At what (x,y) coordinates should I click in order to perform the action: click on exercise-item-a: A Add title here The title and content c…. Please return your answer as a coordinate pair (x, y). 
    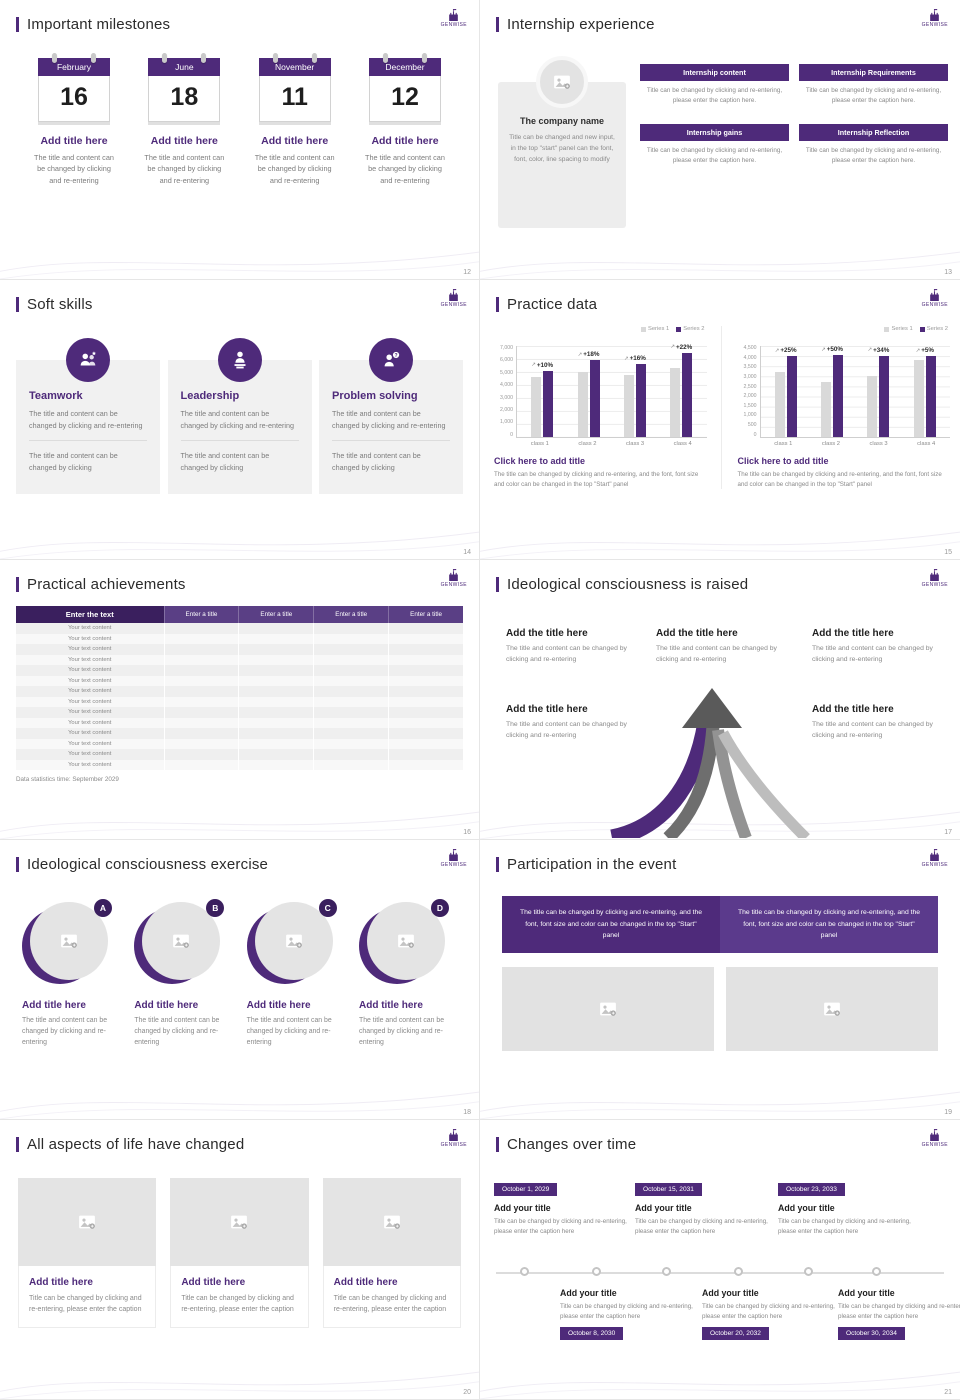
    Looking at the image, I should click on (71, 973).